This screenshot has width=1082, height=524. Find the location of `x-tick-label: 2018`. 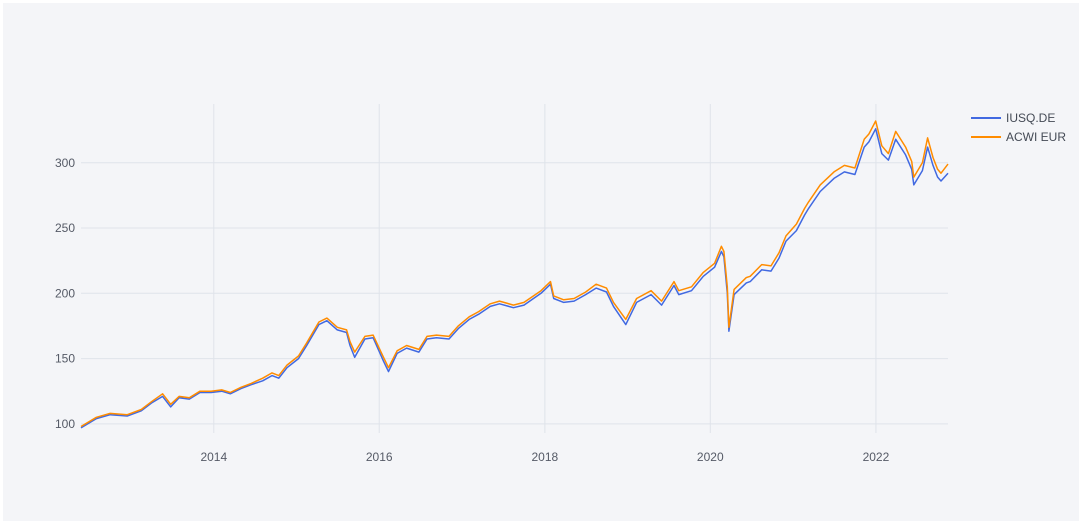

x-tick-label: 2018 is located at coordinates (545, 457).